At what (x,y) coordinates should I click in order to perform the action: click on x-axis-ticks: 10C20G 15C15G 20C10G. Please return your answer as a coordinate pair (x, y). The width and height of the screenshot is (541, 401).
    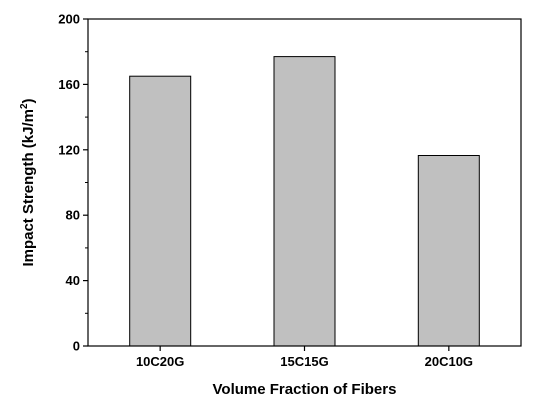
    Looking at the image, I should click on (304, 357).